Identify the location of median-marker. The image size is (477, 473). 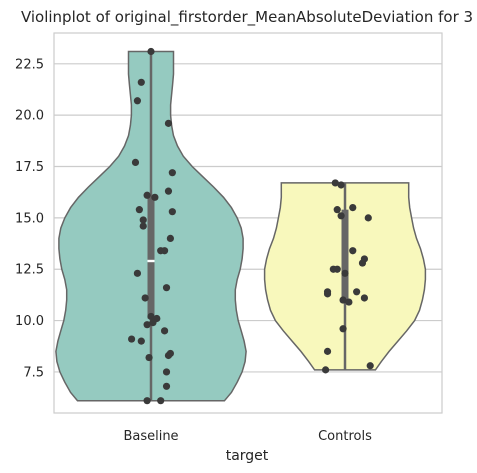
(151, 261).